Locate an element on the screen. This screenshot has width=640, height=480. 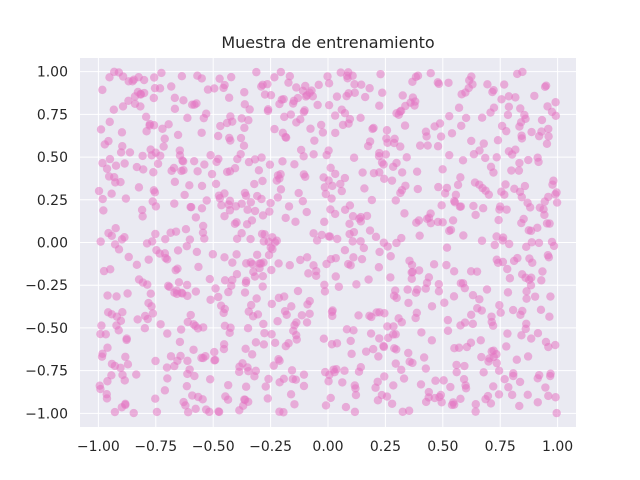
y-tick-label: 0.75 is located at coordinates (52, 115).